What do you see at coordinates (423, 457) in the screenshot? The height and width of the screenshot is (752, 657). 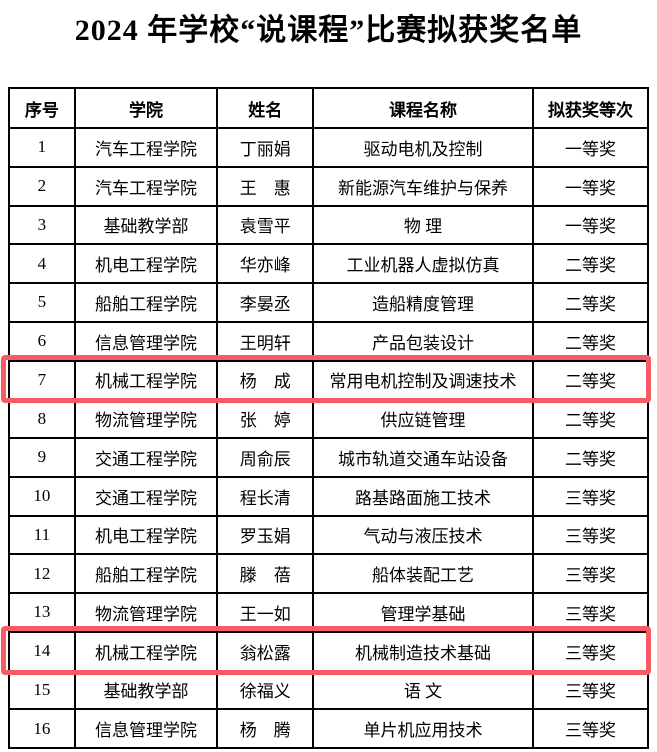 I see `cell-course: 城市轨道交通车站设备` at bounding box center [423, 457].